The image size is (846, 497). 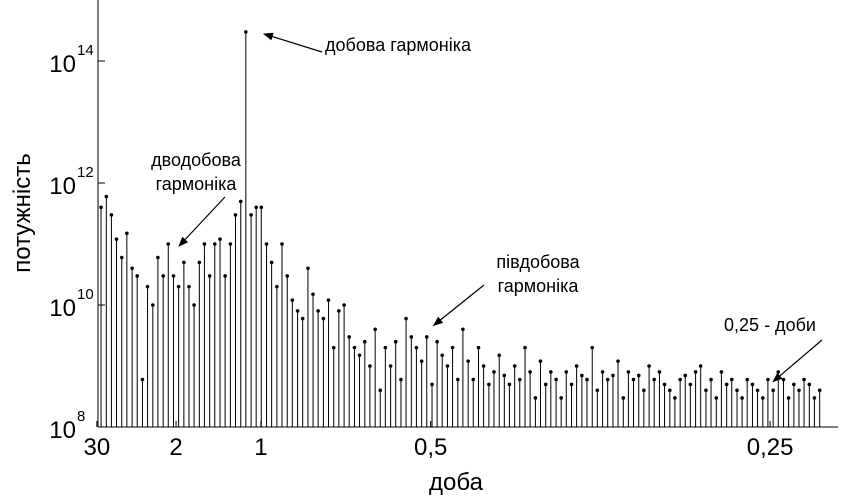 What do you see at coordinates (85, 50) in the screenshot?
I see `y-tick-label-exponent: 14` at bounding box center [85, 50].